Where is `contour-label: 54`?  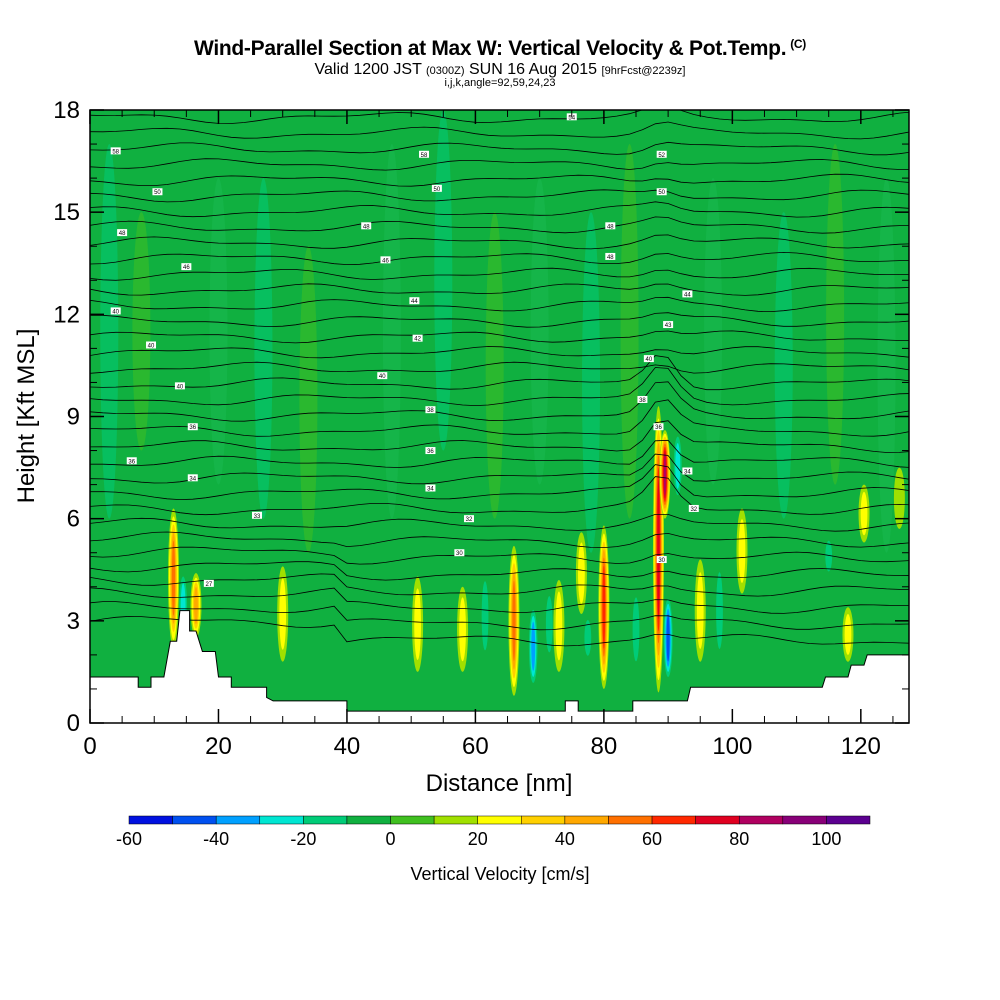 contour-label: 54 is located at coordinates (571, 118).